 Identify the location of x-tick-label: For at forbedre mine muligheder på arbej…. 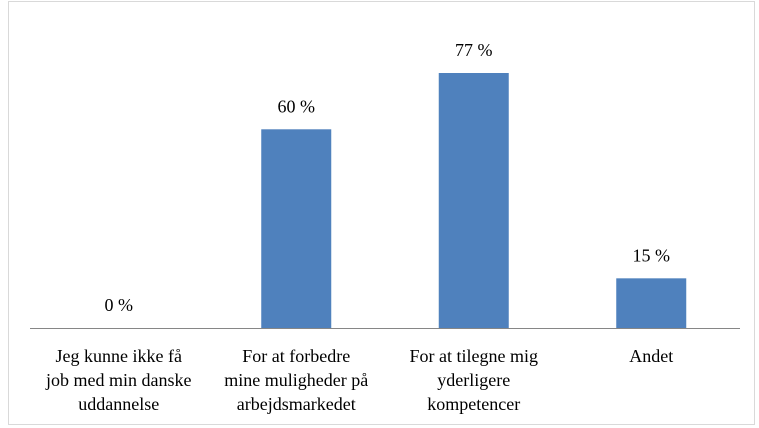
(296, 380).